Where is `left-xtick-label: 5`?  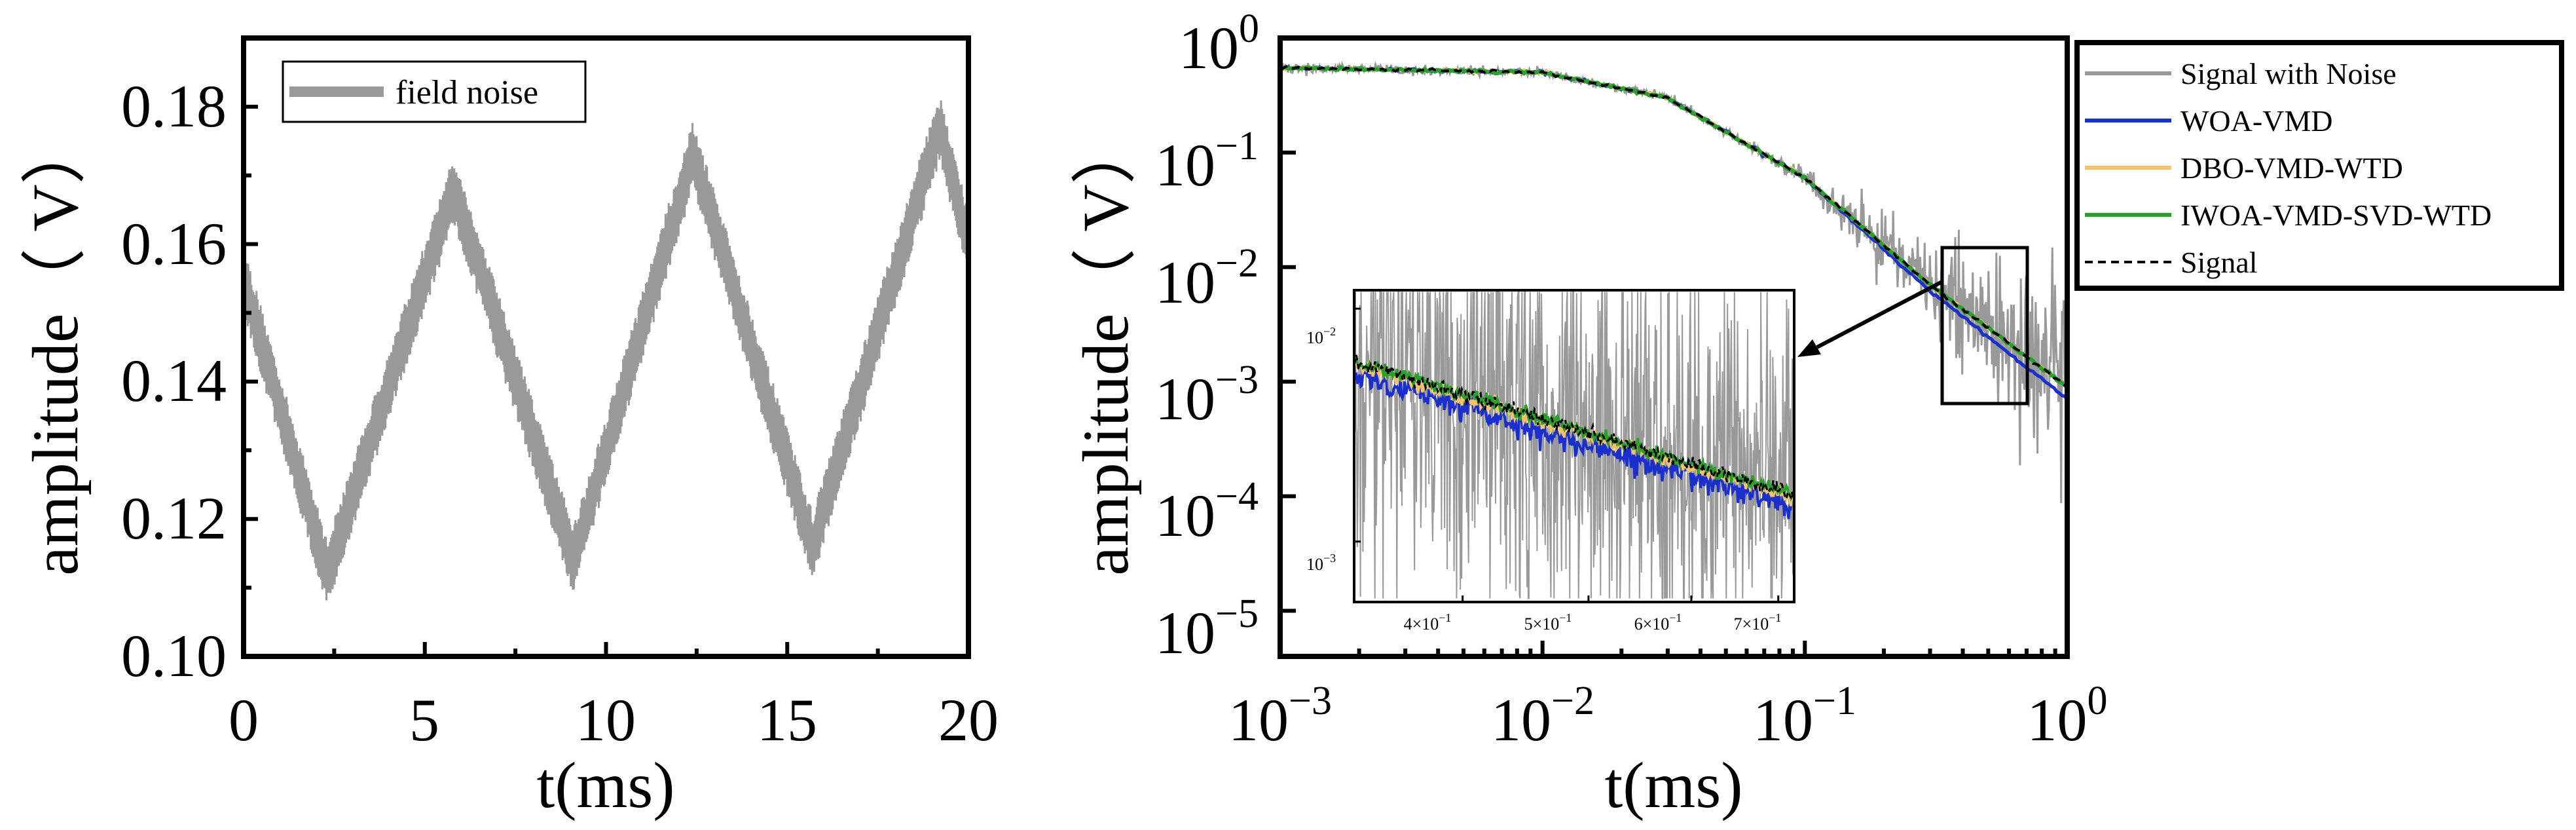
left-xtick-label: 5 is located at coordinates (424, 720).